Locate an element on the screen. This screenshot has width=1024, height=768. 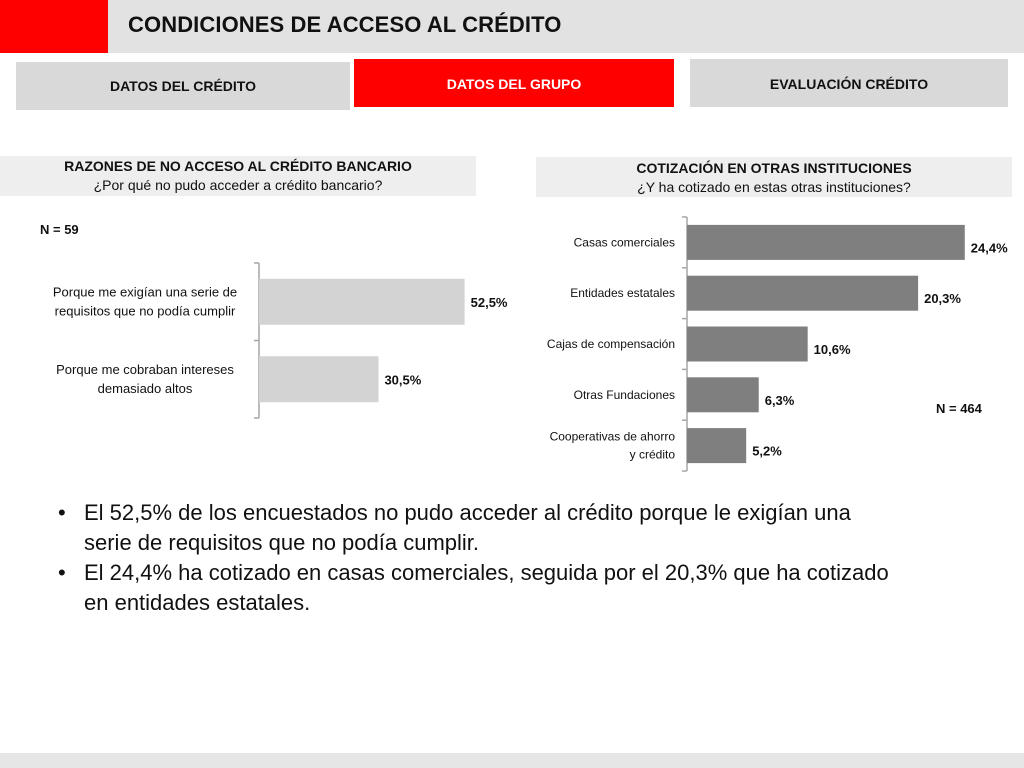
tab-label: DATOS DEL GRUPO is located at coordinates (514, 84).